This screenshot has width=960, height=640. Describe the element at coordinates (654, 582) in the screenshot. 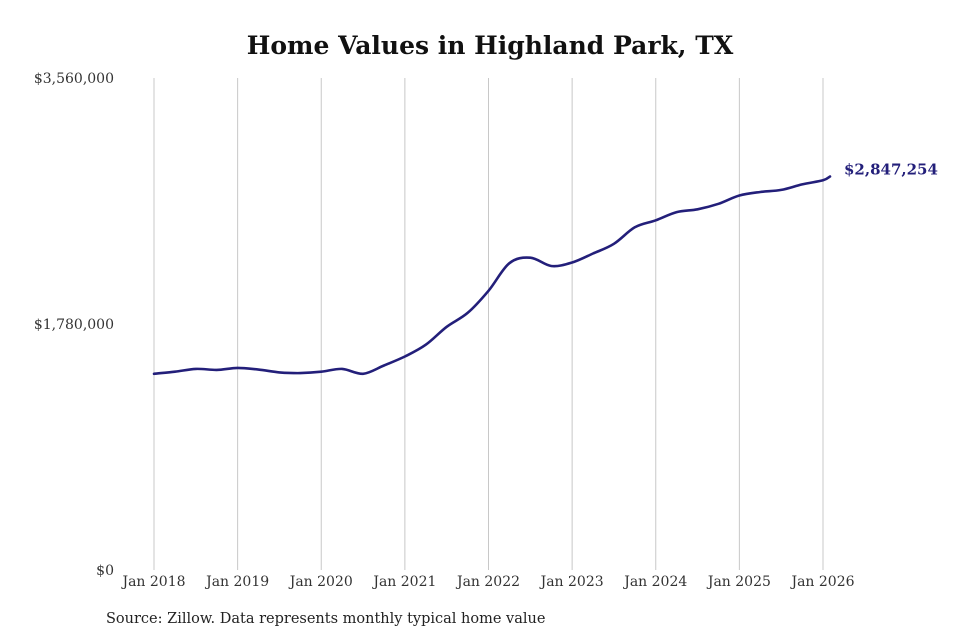

I see `x-tick-label: Jan 2024` at that location.